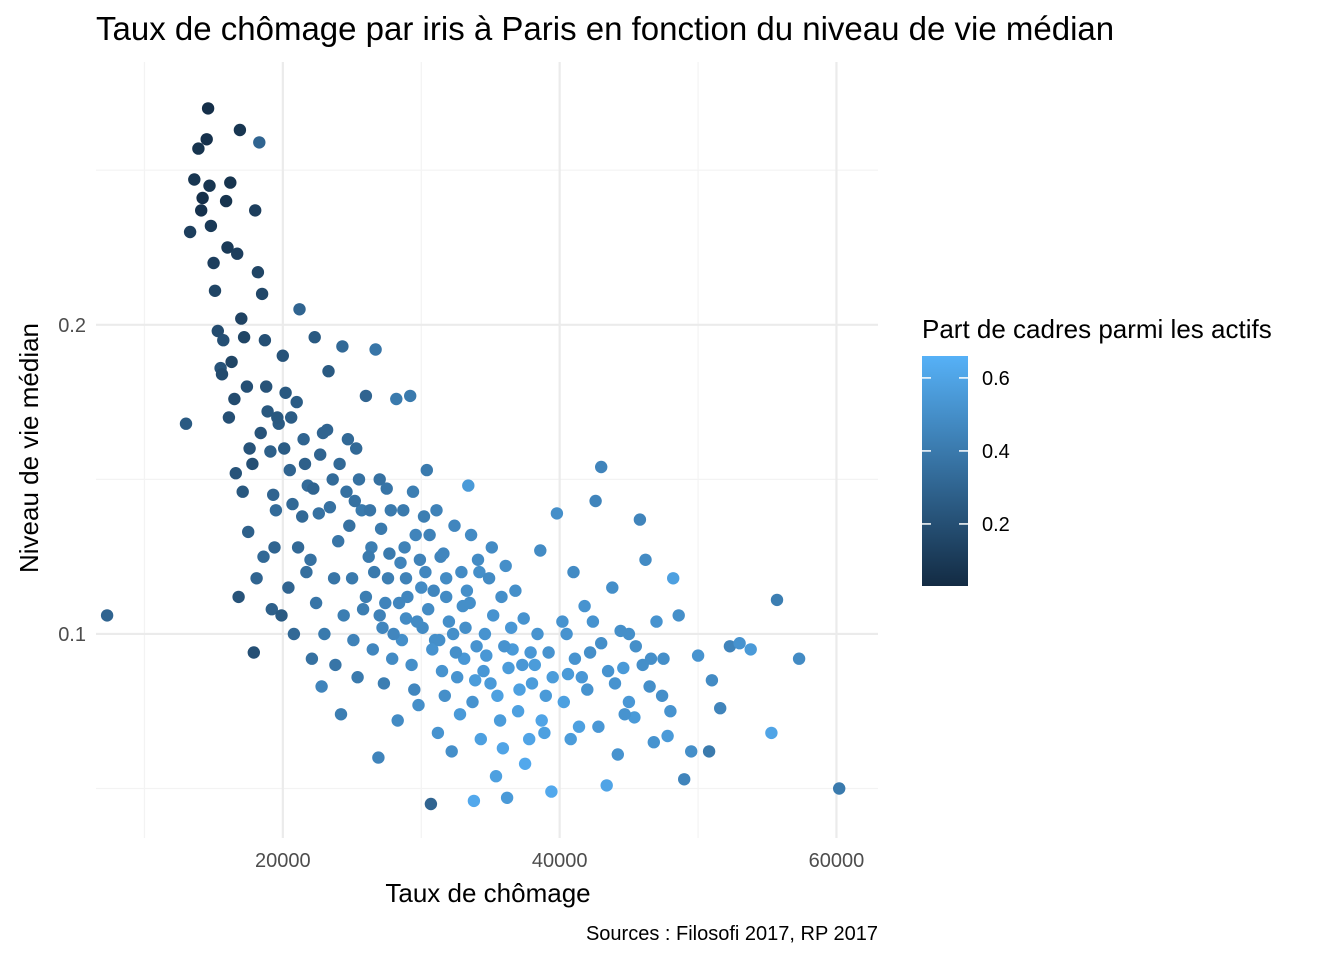 Image resolution: width=1344 pixels, height=960 pixels. What do you see at coordinates (559, 861) in the screenshot?
I see `x-axis-ticks: 20000 40000 60000` at bounding box center [559, 861].